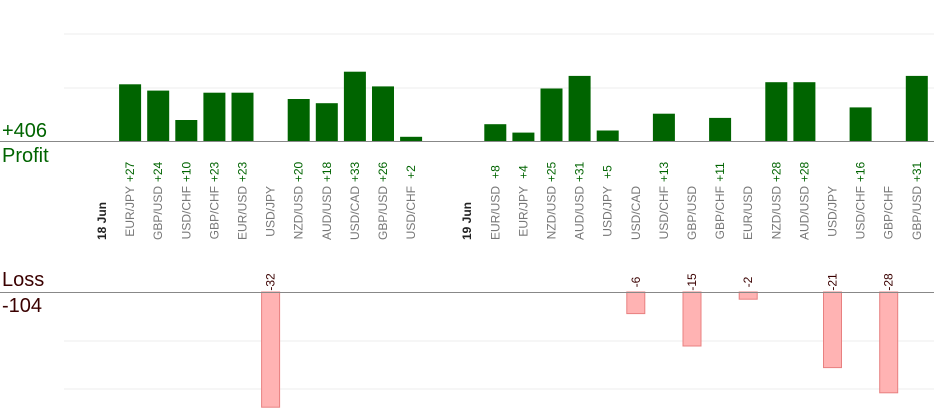 Image resolution: width=934 pixels, height=420 pixels. What do you see at coordinates (748, 281) in the screenshot?
I see `loss-value-label: -2` at bounding box center [748, 281].